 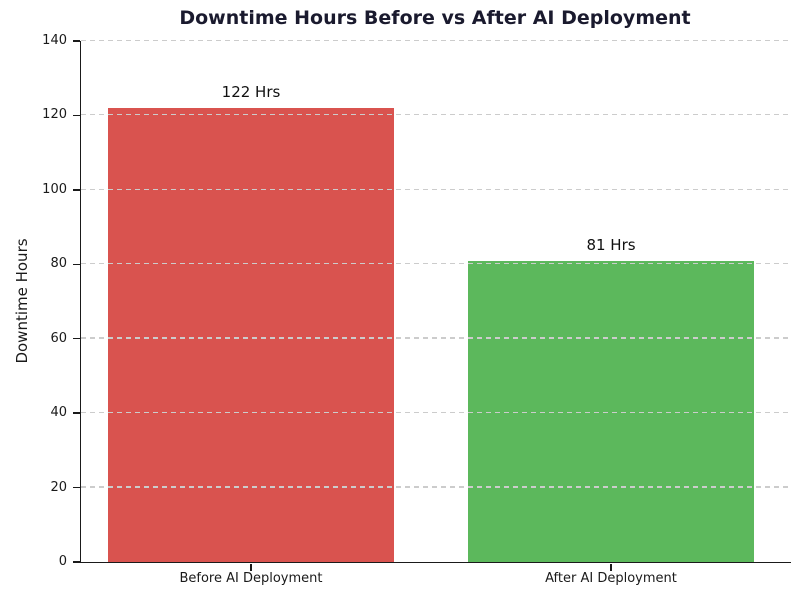 I want to click on y-tick-label: 20, so click(x=58, y=487).